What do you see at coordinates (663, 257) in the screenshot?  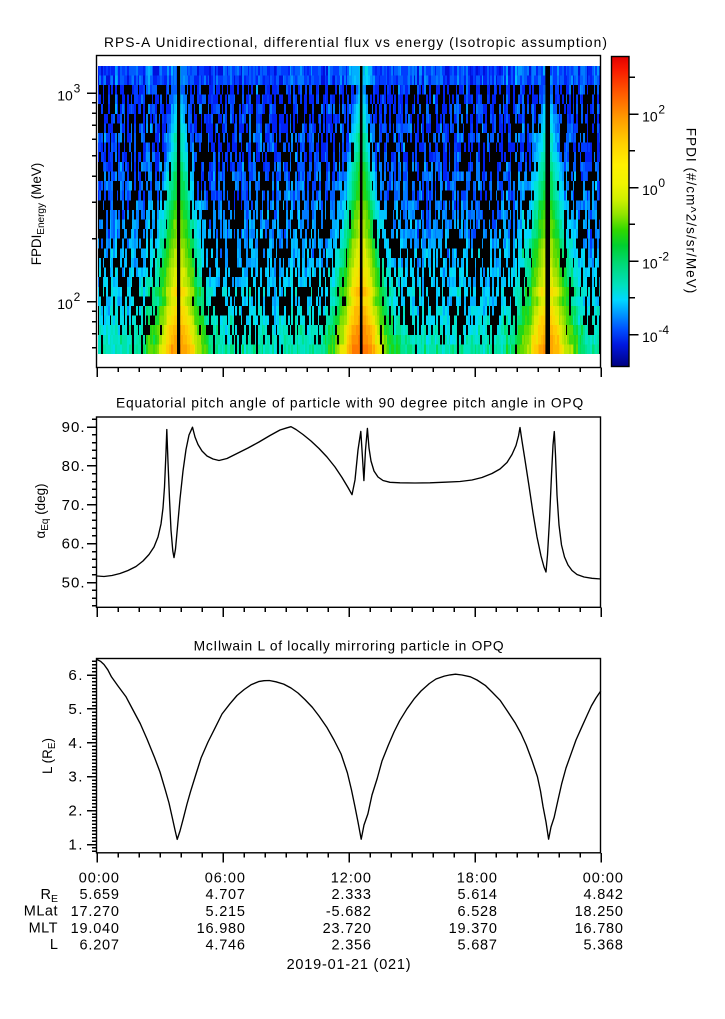 I see `svg-text: -2` at bounding box center [663, 257].